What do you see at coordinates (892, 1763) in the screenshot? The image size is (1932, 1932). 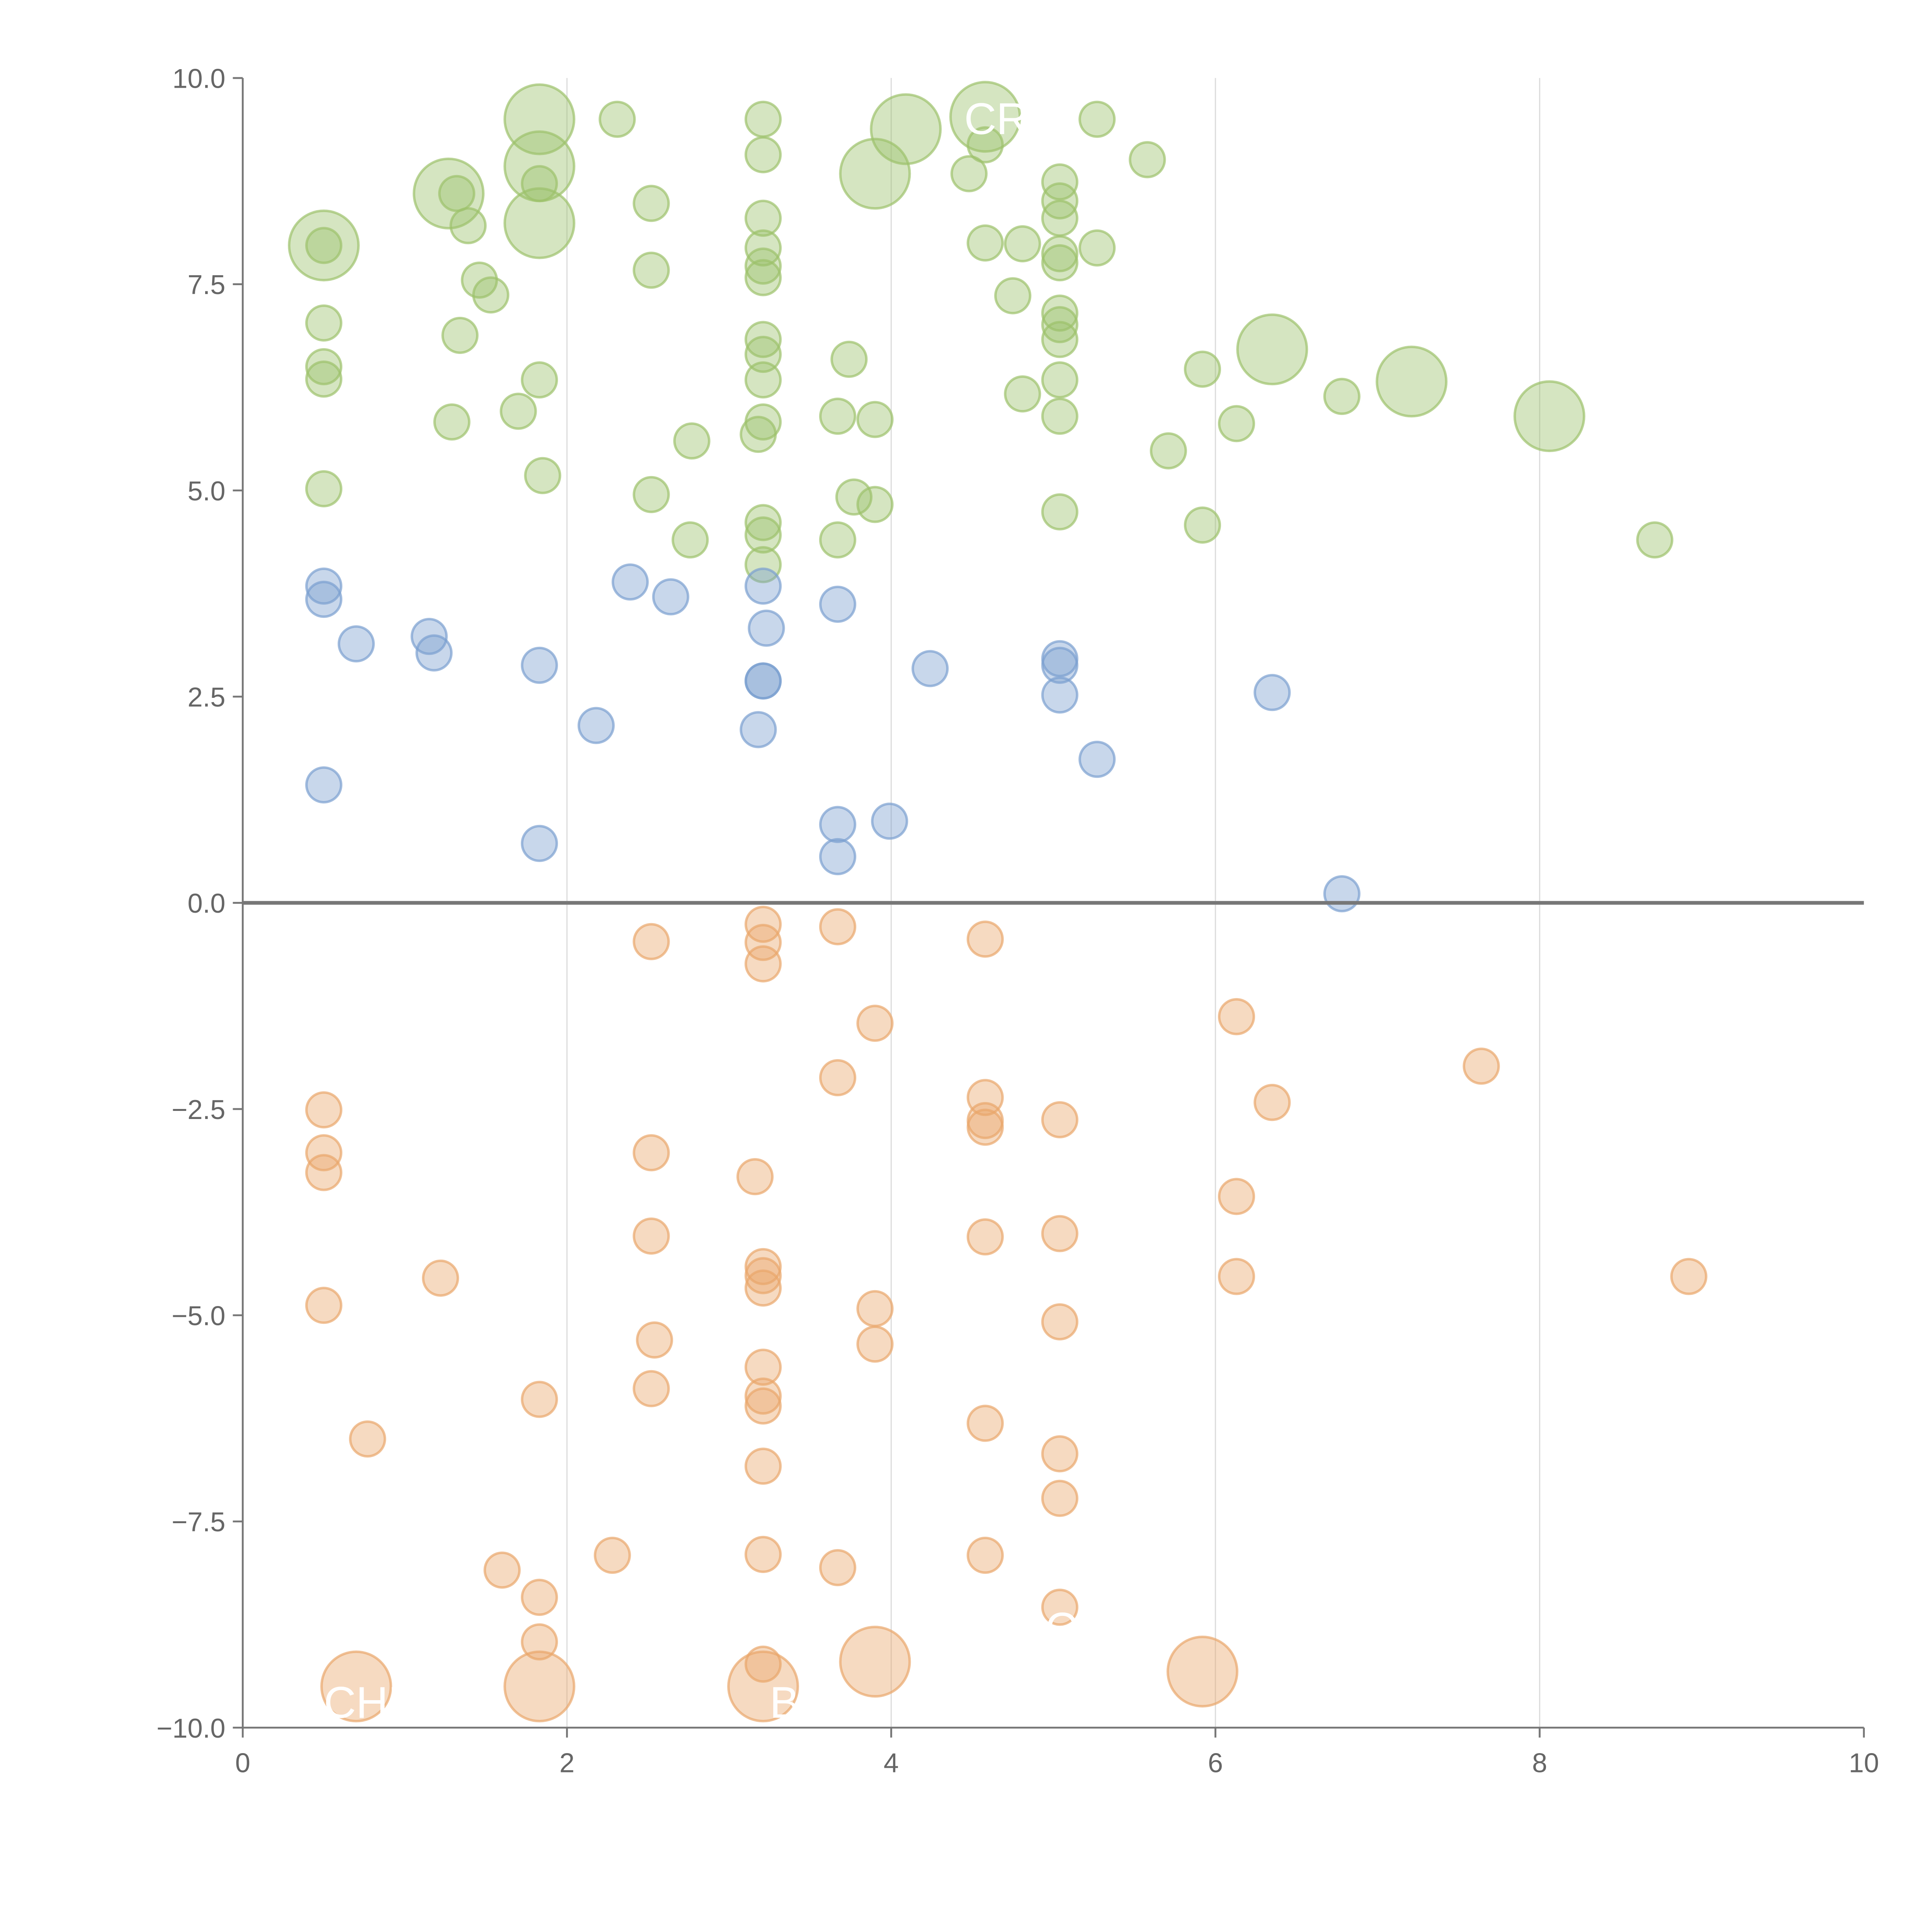 I see `x-tick-label: 4` at bounding box center [892, 1763].